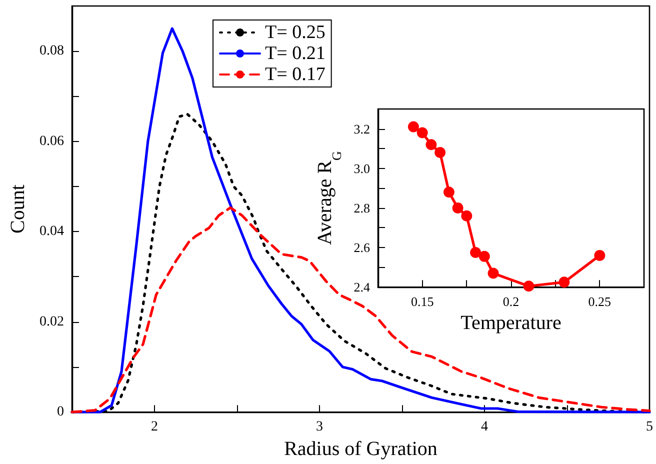 This screenshot has width=656, height=464. Describe the element at coordinates (52, 51) in the screenshot. I see `y-tick-label: 0.08` at that location.